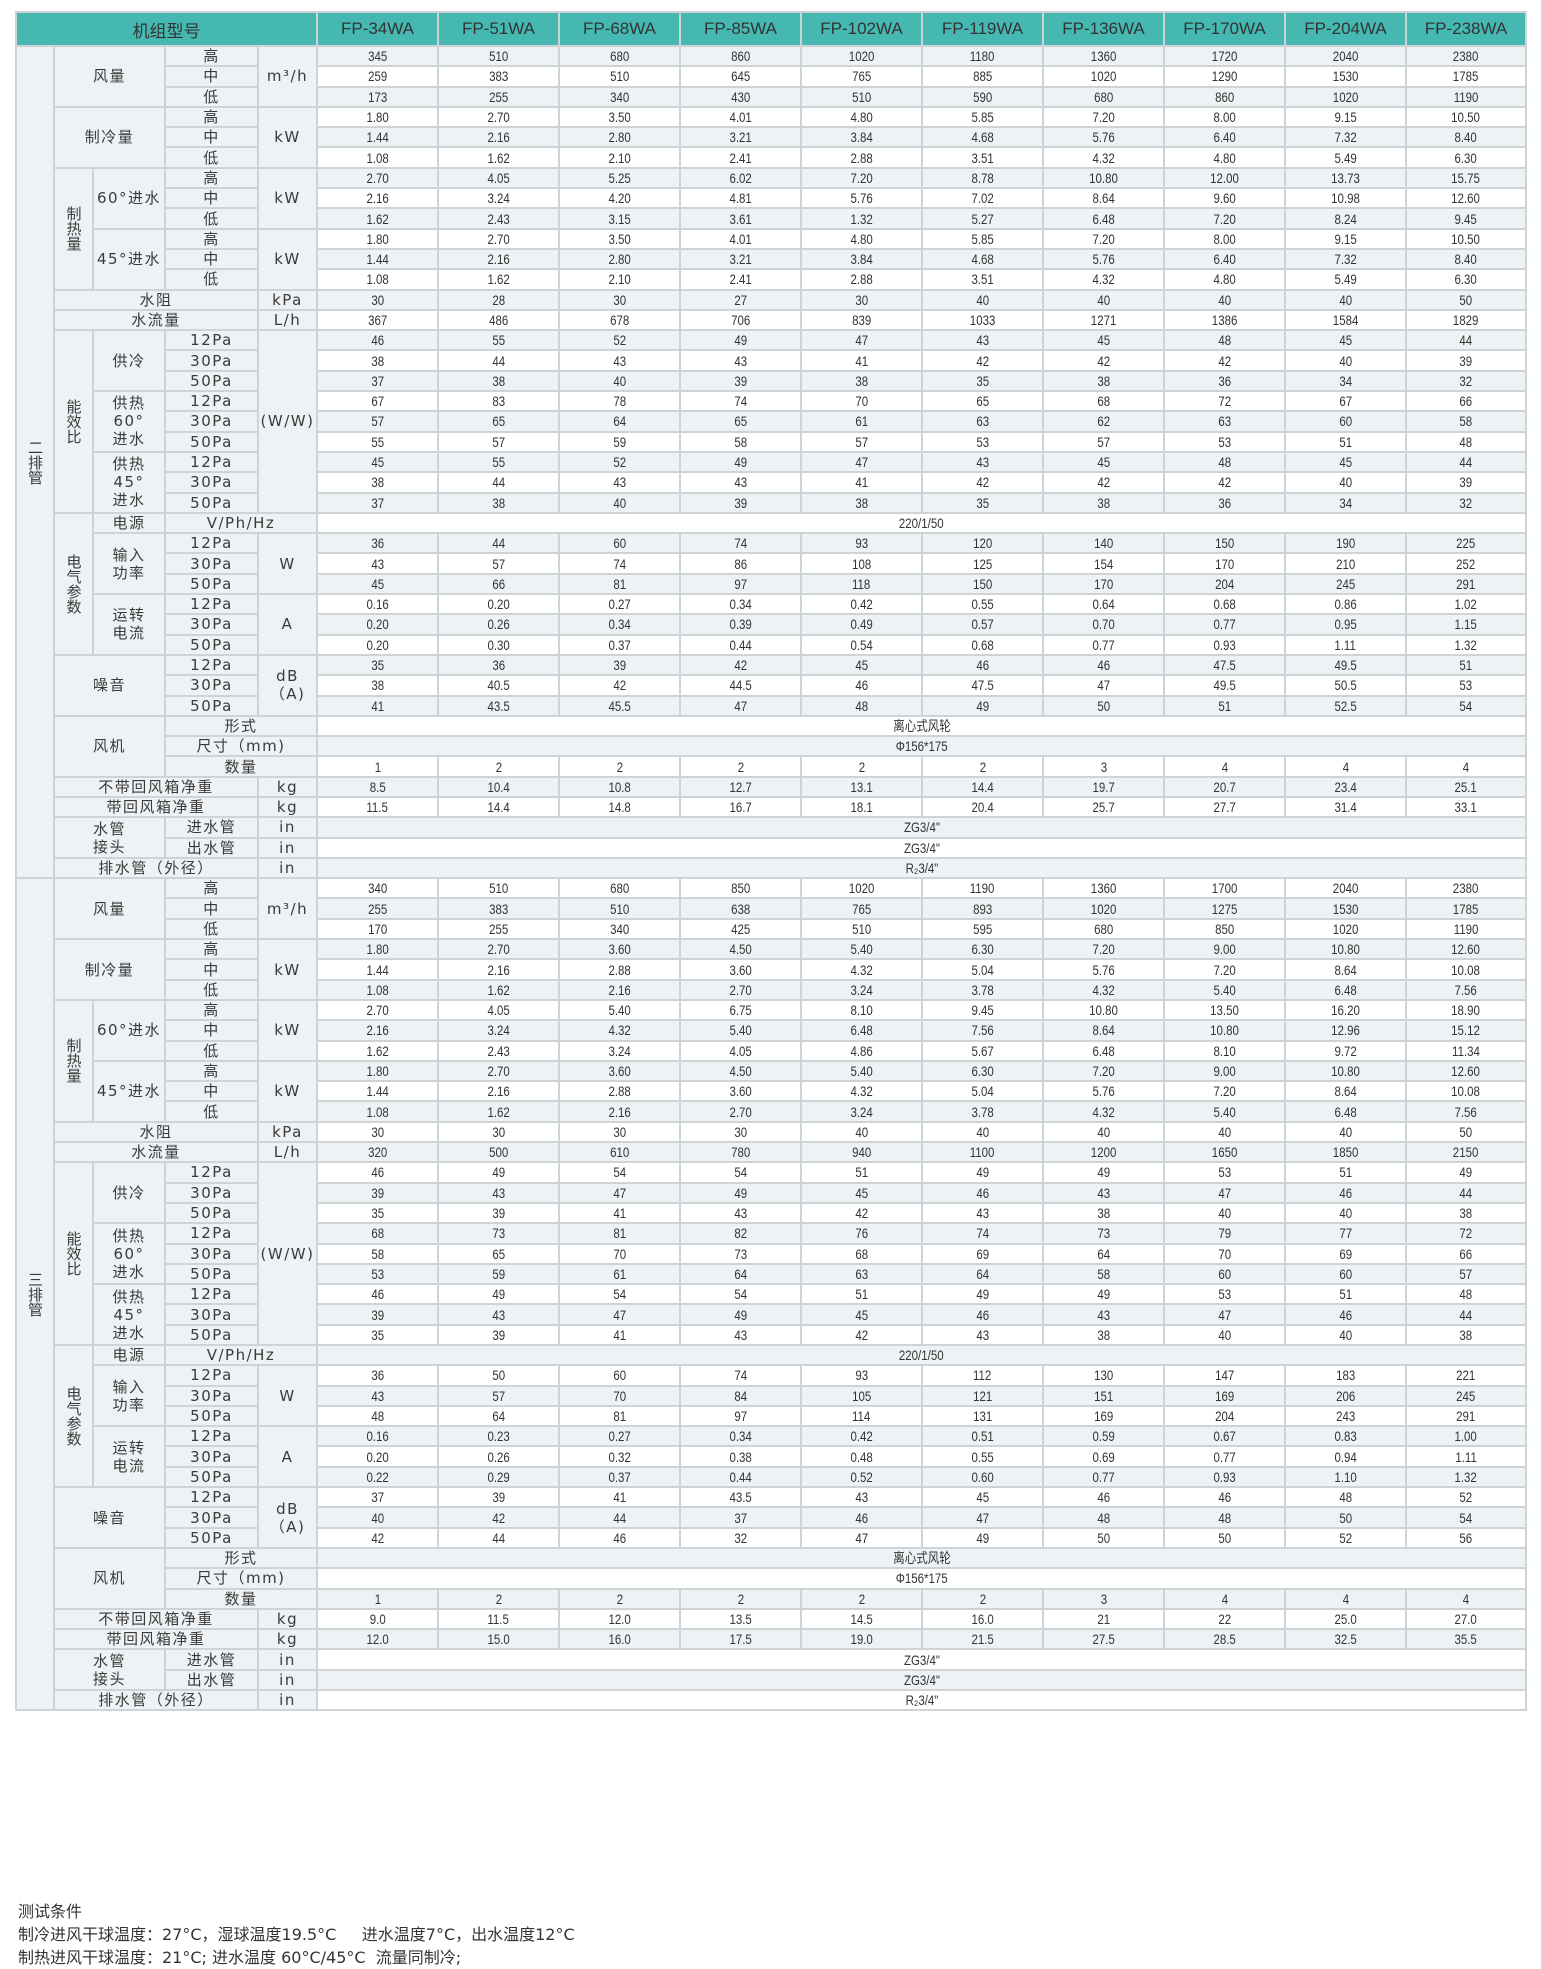  I want to click on cell-value: 190, so click(1345, 543).